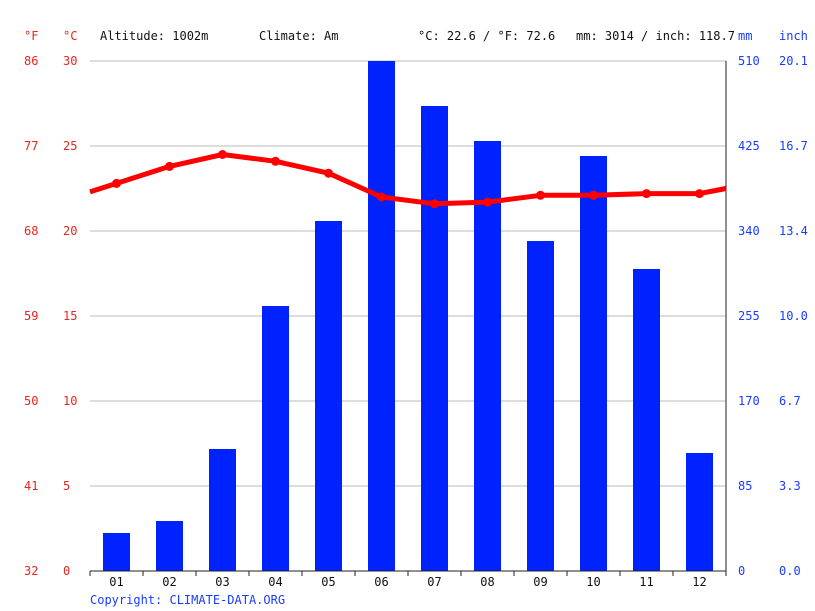 This screenshot has width=815, height=611. Describe the element at coordinates (793, 61) in the screenshot. I see `inch-tick-label: 20.1` at that location.